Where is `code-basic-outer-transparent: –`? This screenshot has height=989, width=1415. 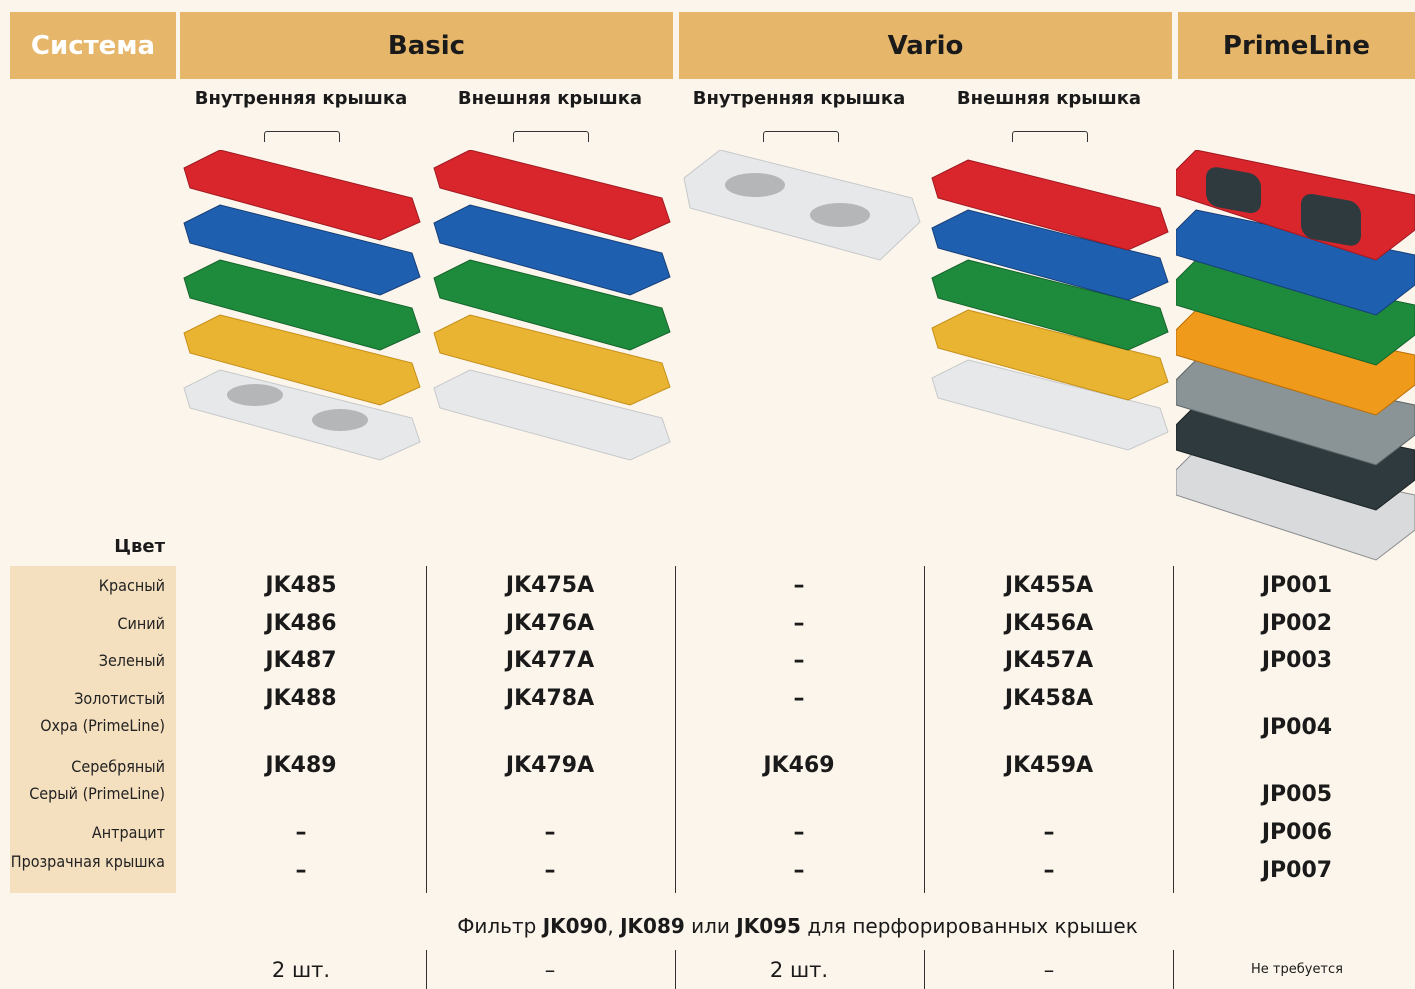 code-basic-outer-transparent: – is located at coordinates (550, 870).